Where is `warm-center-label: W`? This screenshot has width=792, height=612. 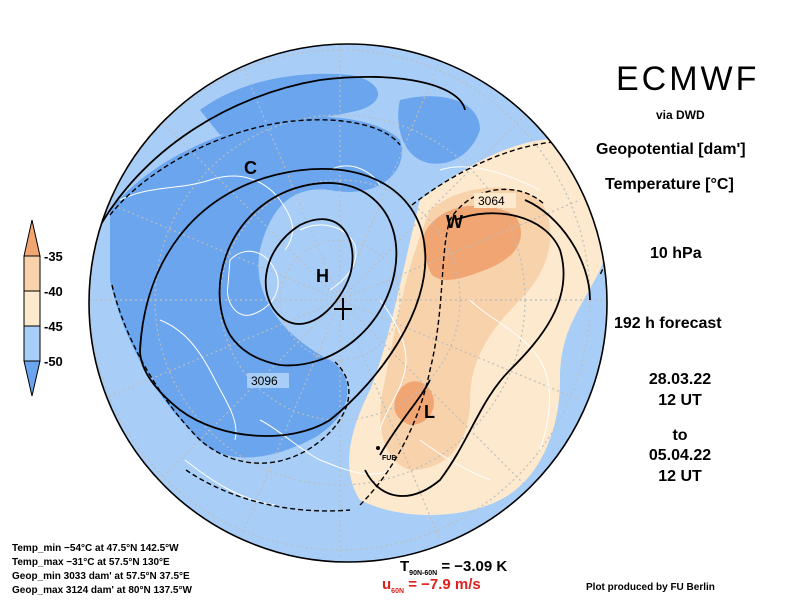 warm-center-label: W is located at coordinates (454, 222).